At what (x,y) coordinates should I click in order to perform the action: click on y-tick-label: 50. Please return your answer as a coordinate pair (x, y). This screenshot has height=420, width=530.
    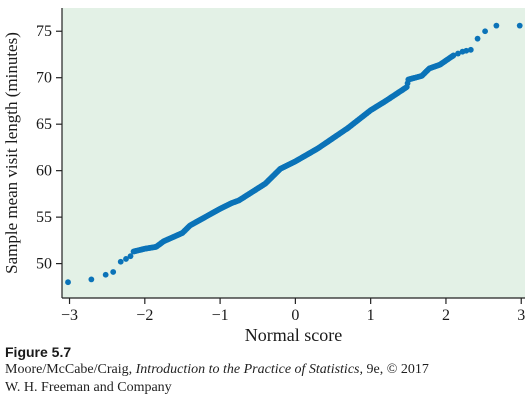
    Looking at the image, I should click on (44, 264).